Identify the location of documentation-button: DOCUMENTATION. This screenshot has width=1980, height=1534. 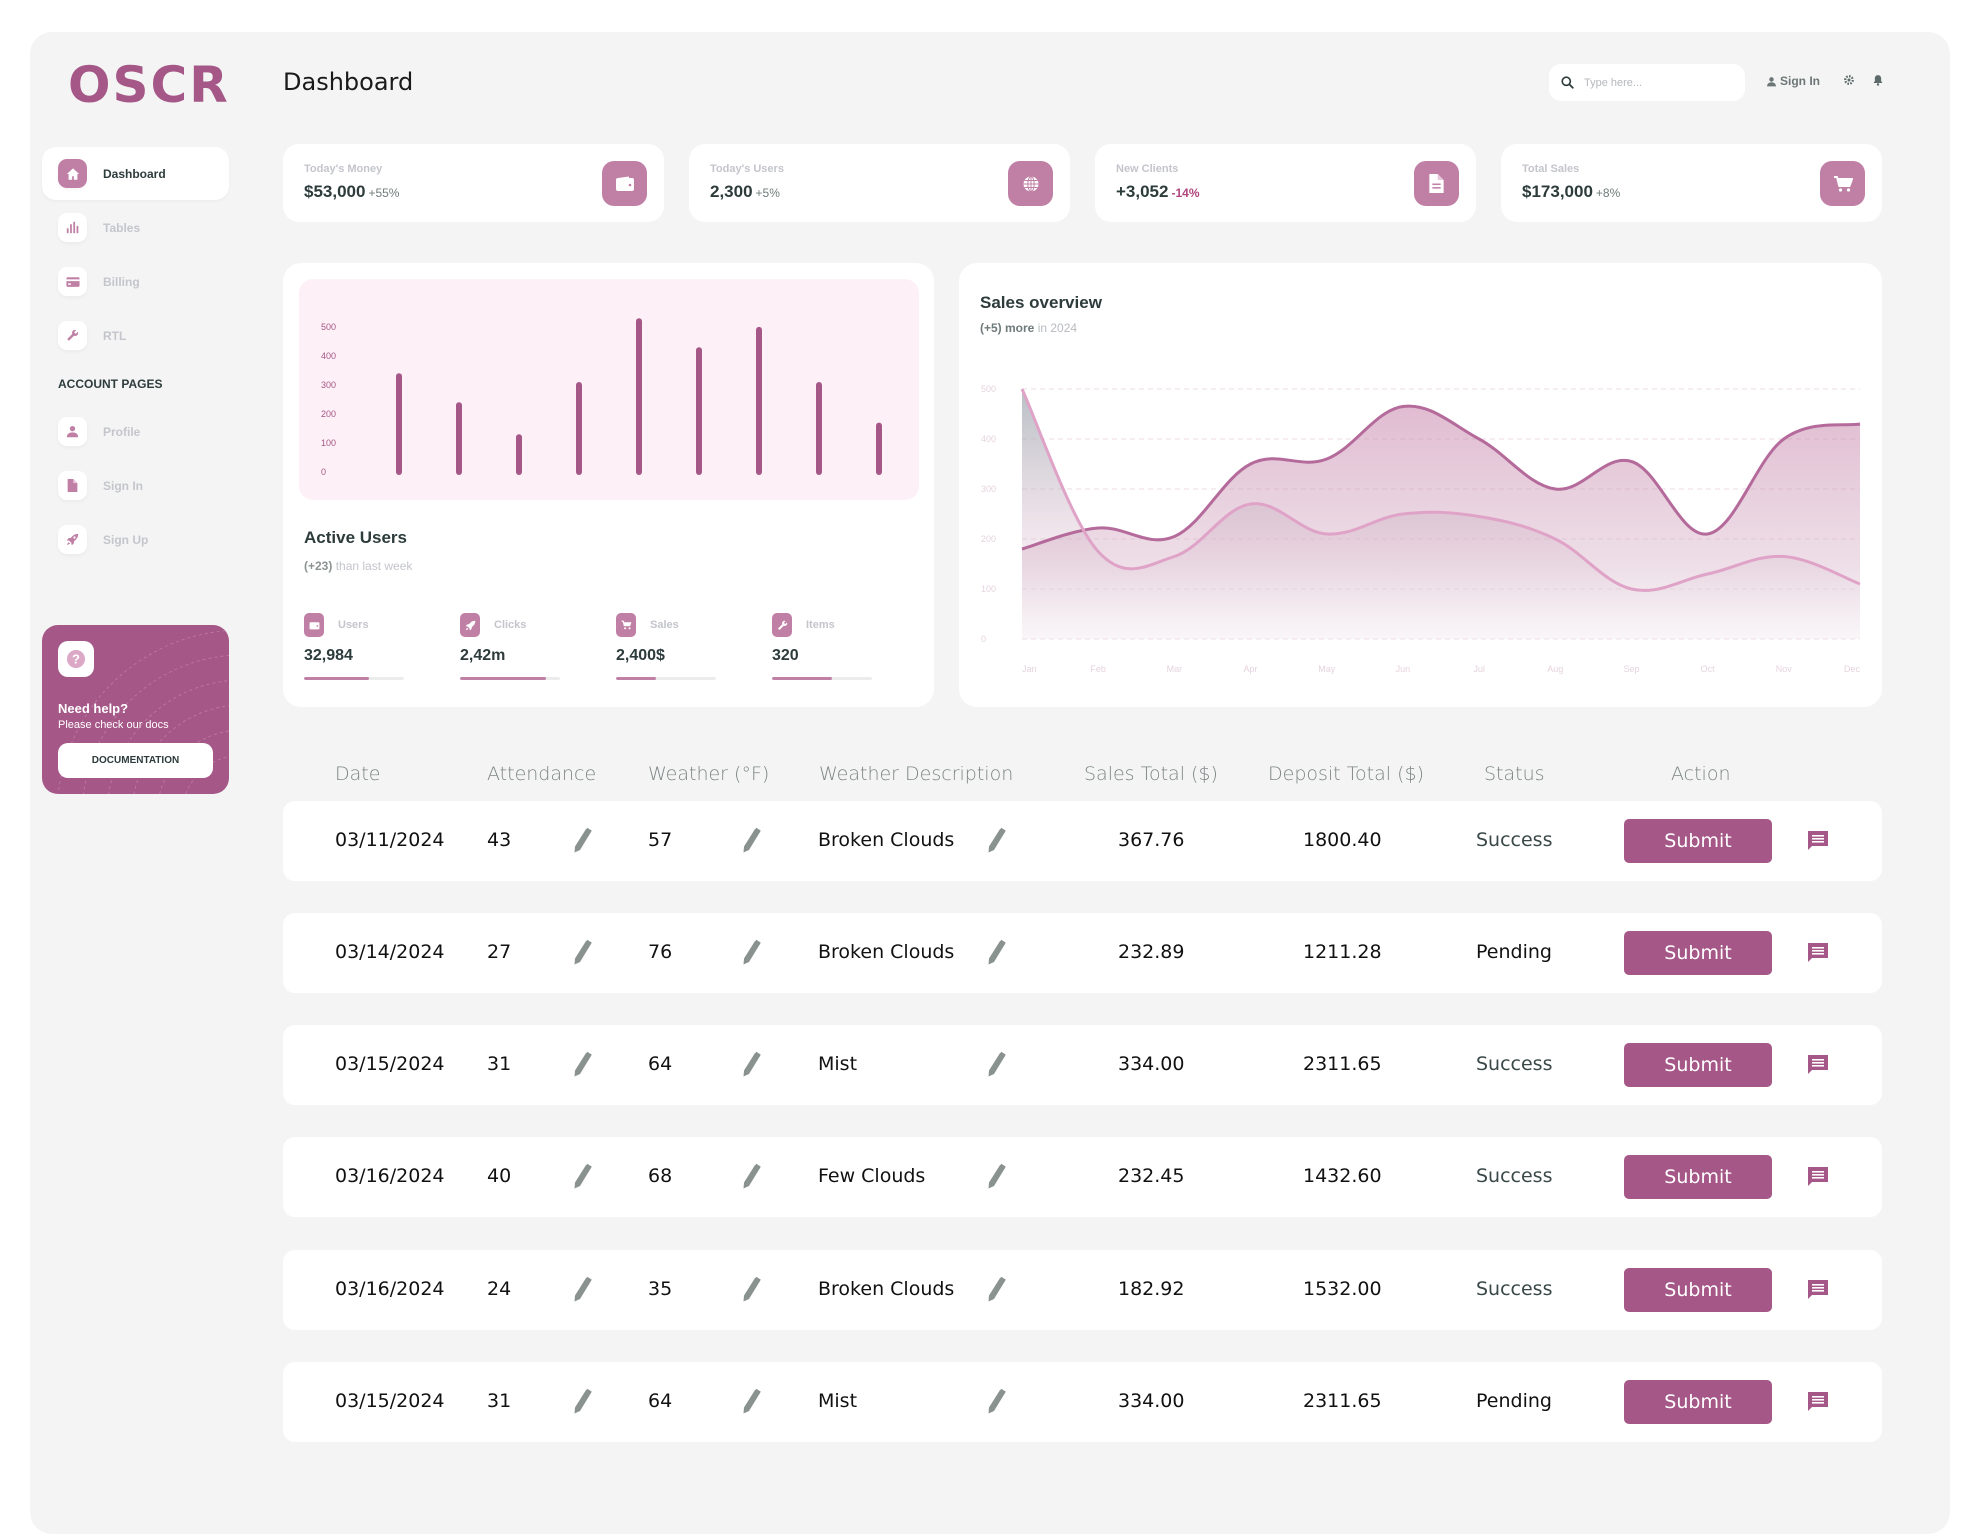
(135, 760).